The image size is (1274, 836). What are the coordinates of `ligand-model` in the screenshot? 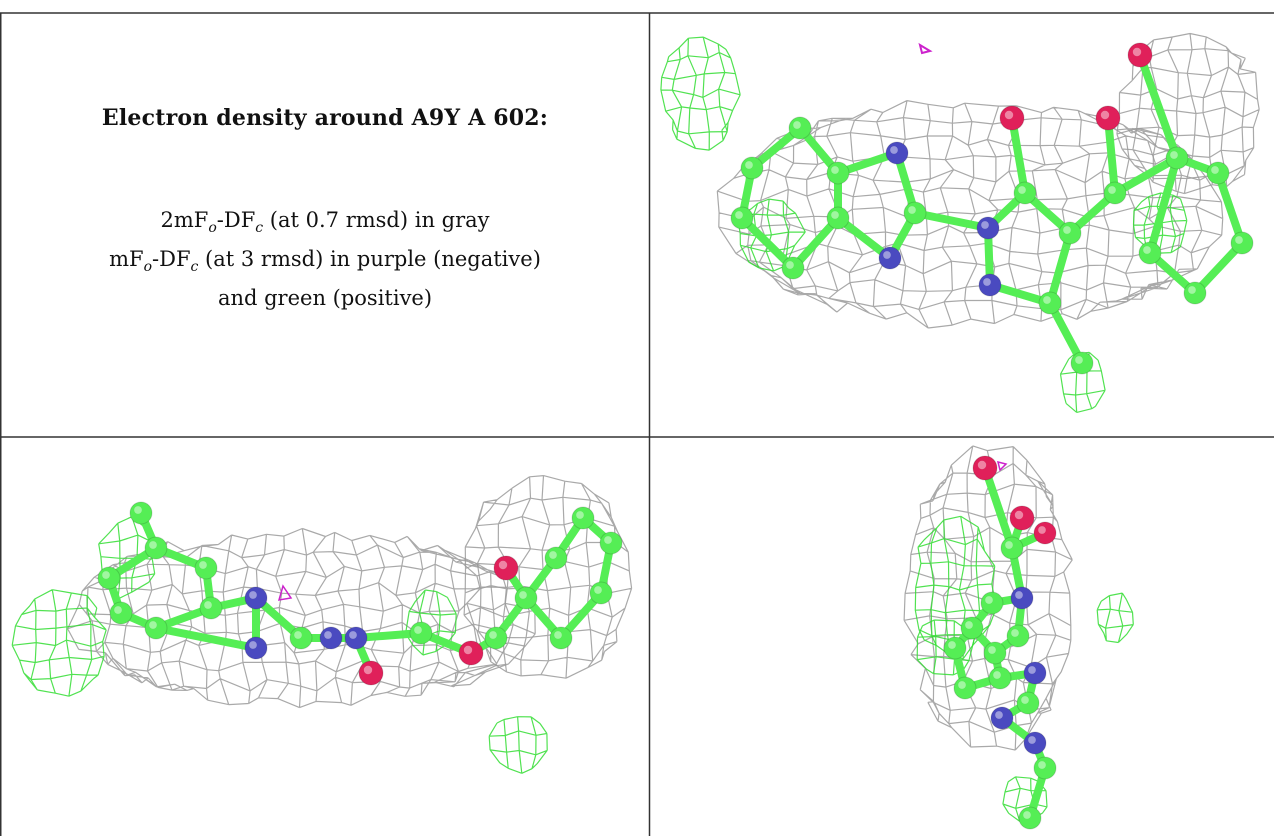 It's located at (360, 593).